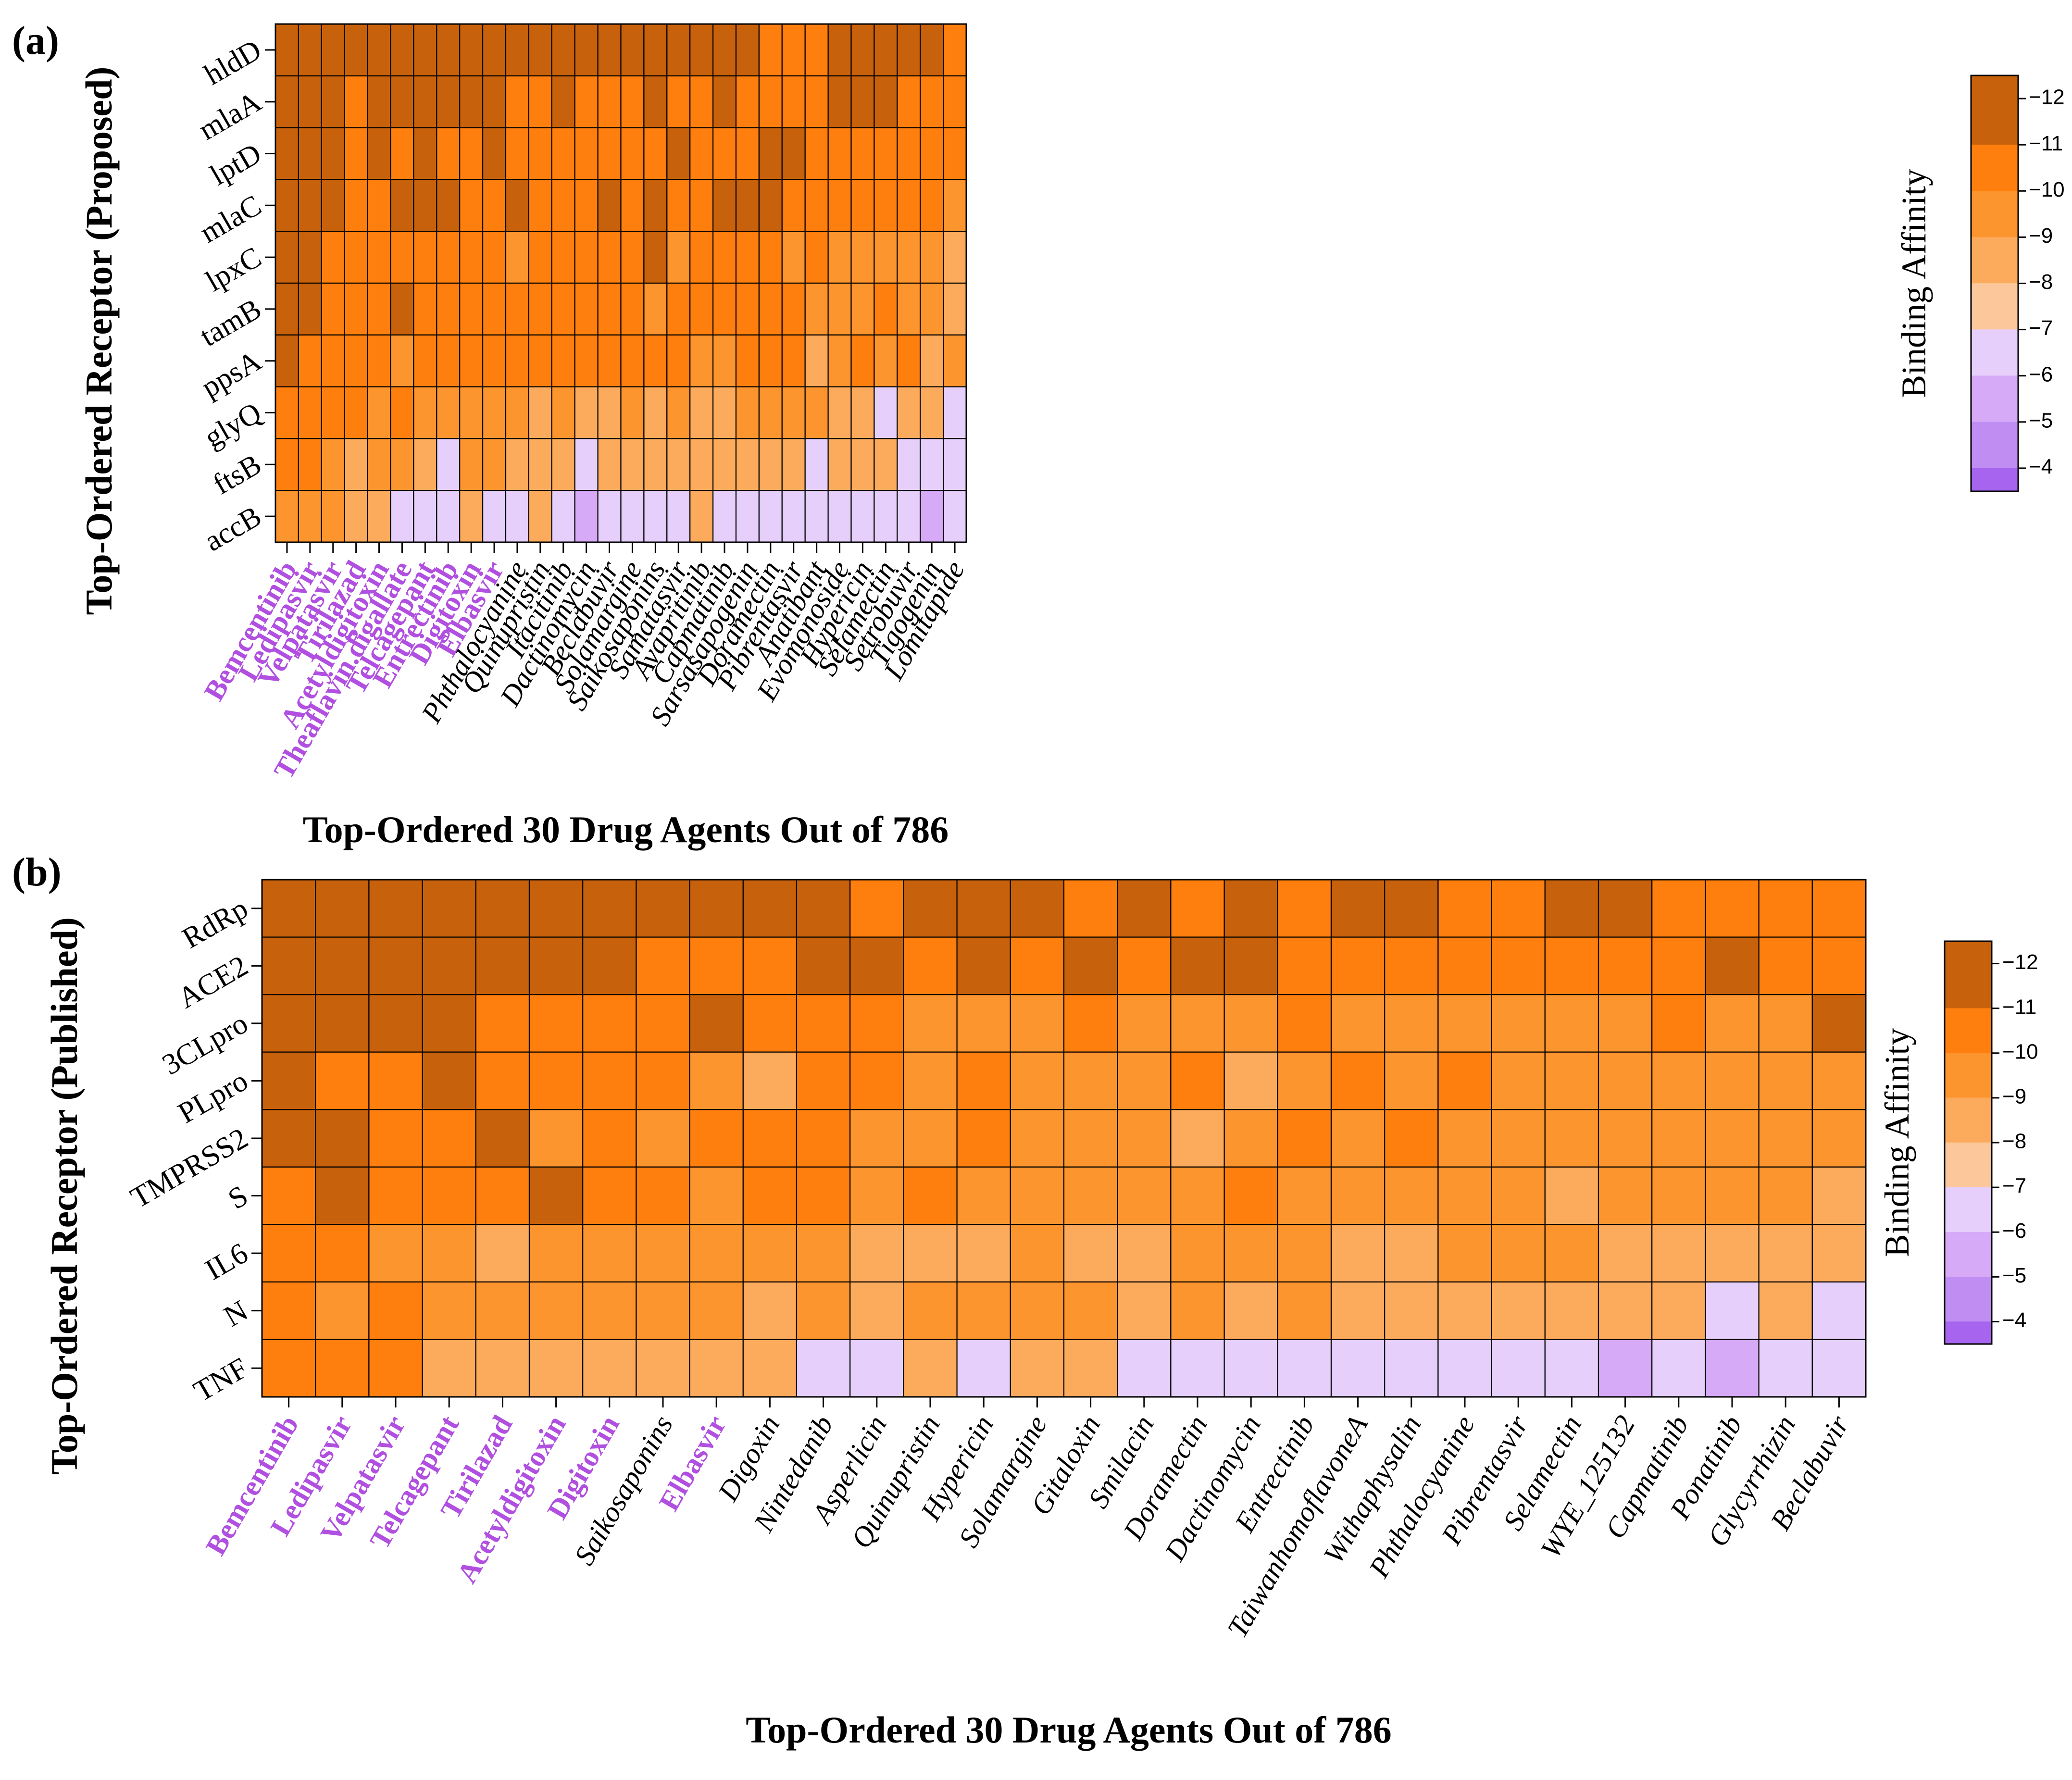 The image size is (2072, 1780). What do you see at coordinates (64, 1196) in the screenshot?
I see `y-axis-title: Top-Ordered Receptor (Published)` at bounding box center [64, 1196].